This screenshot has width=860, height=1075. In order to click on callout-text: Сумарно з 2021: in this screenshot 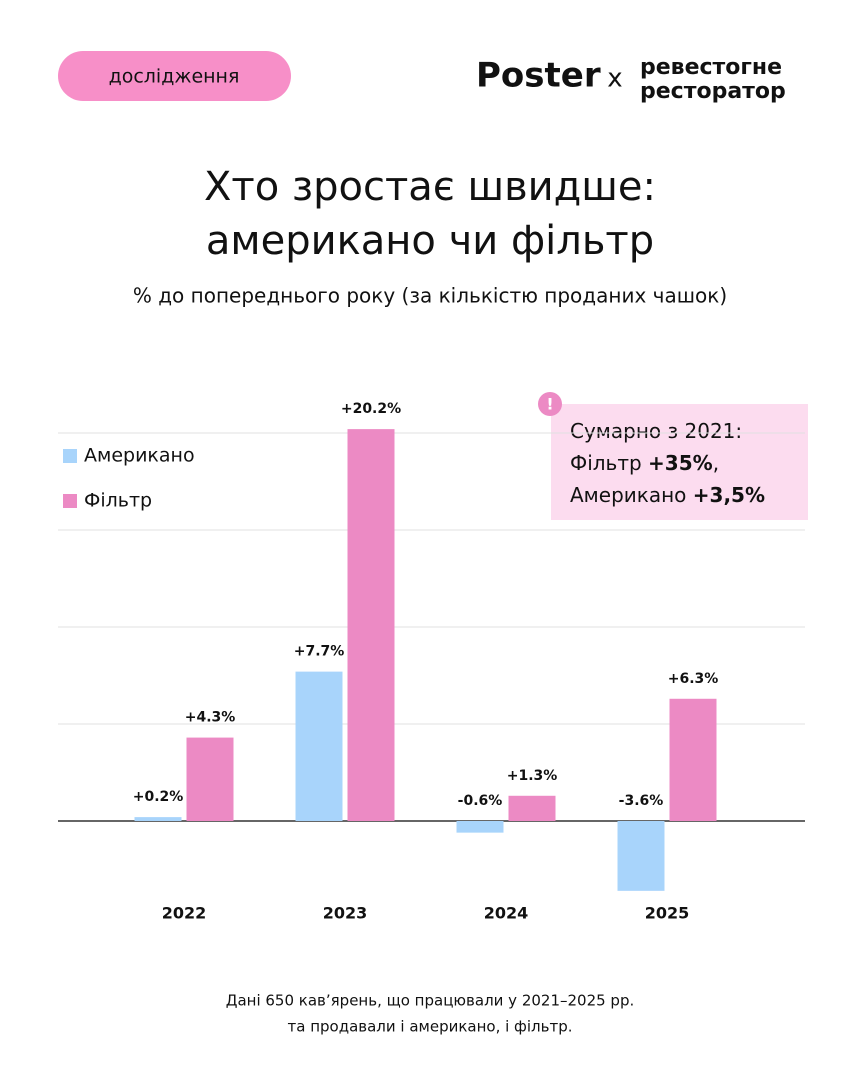, I will do `click(656, 431)`.